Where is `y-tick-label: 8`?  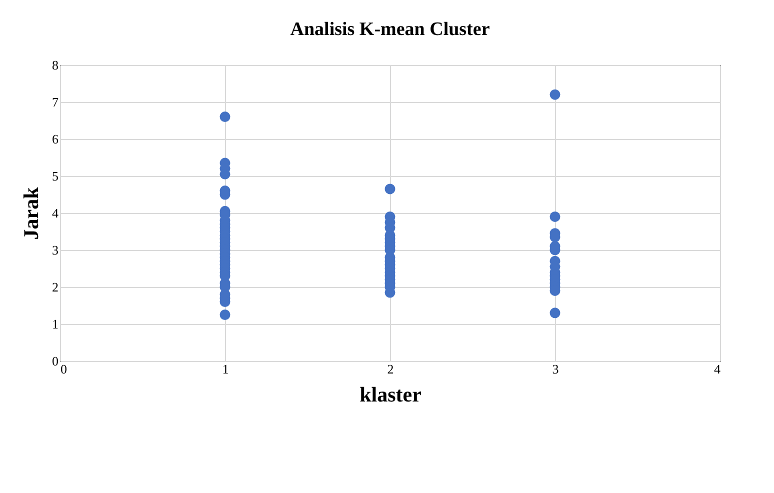 y-tick-label: 8 is located at coordinates (55, 65).